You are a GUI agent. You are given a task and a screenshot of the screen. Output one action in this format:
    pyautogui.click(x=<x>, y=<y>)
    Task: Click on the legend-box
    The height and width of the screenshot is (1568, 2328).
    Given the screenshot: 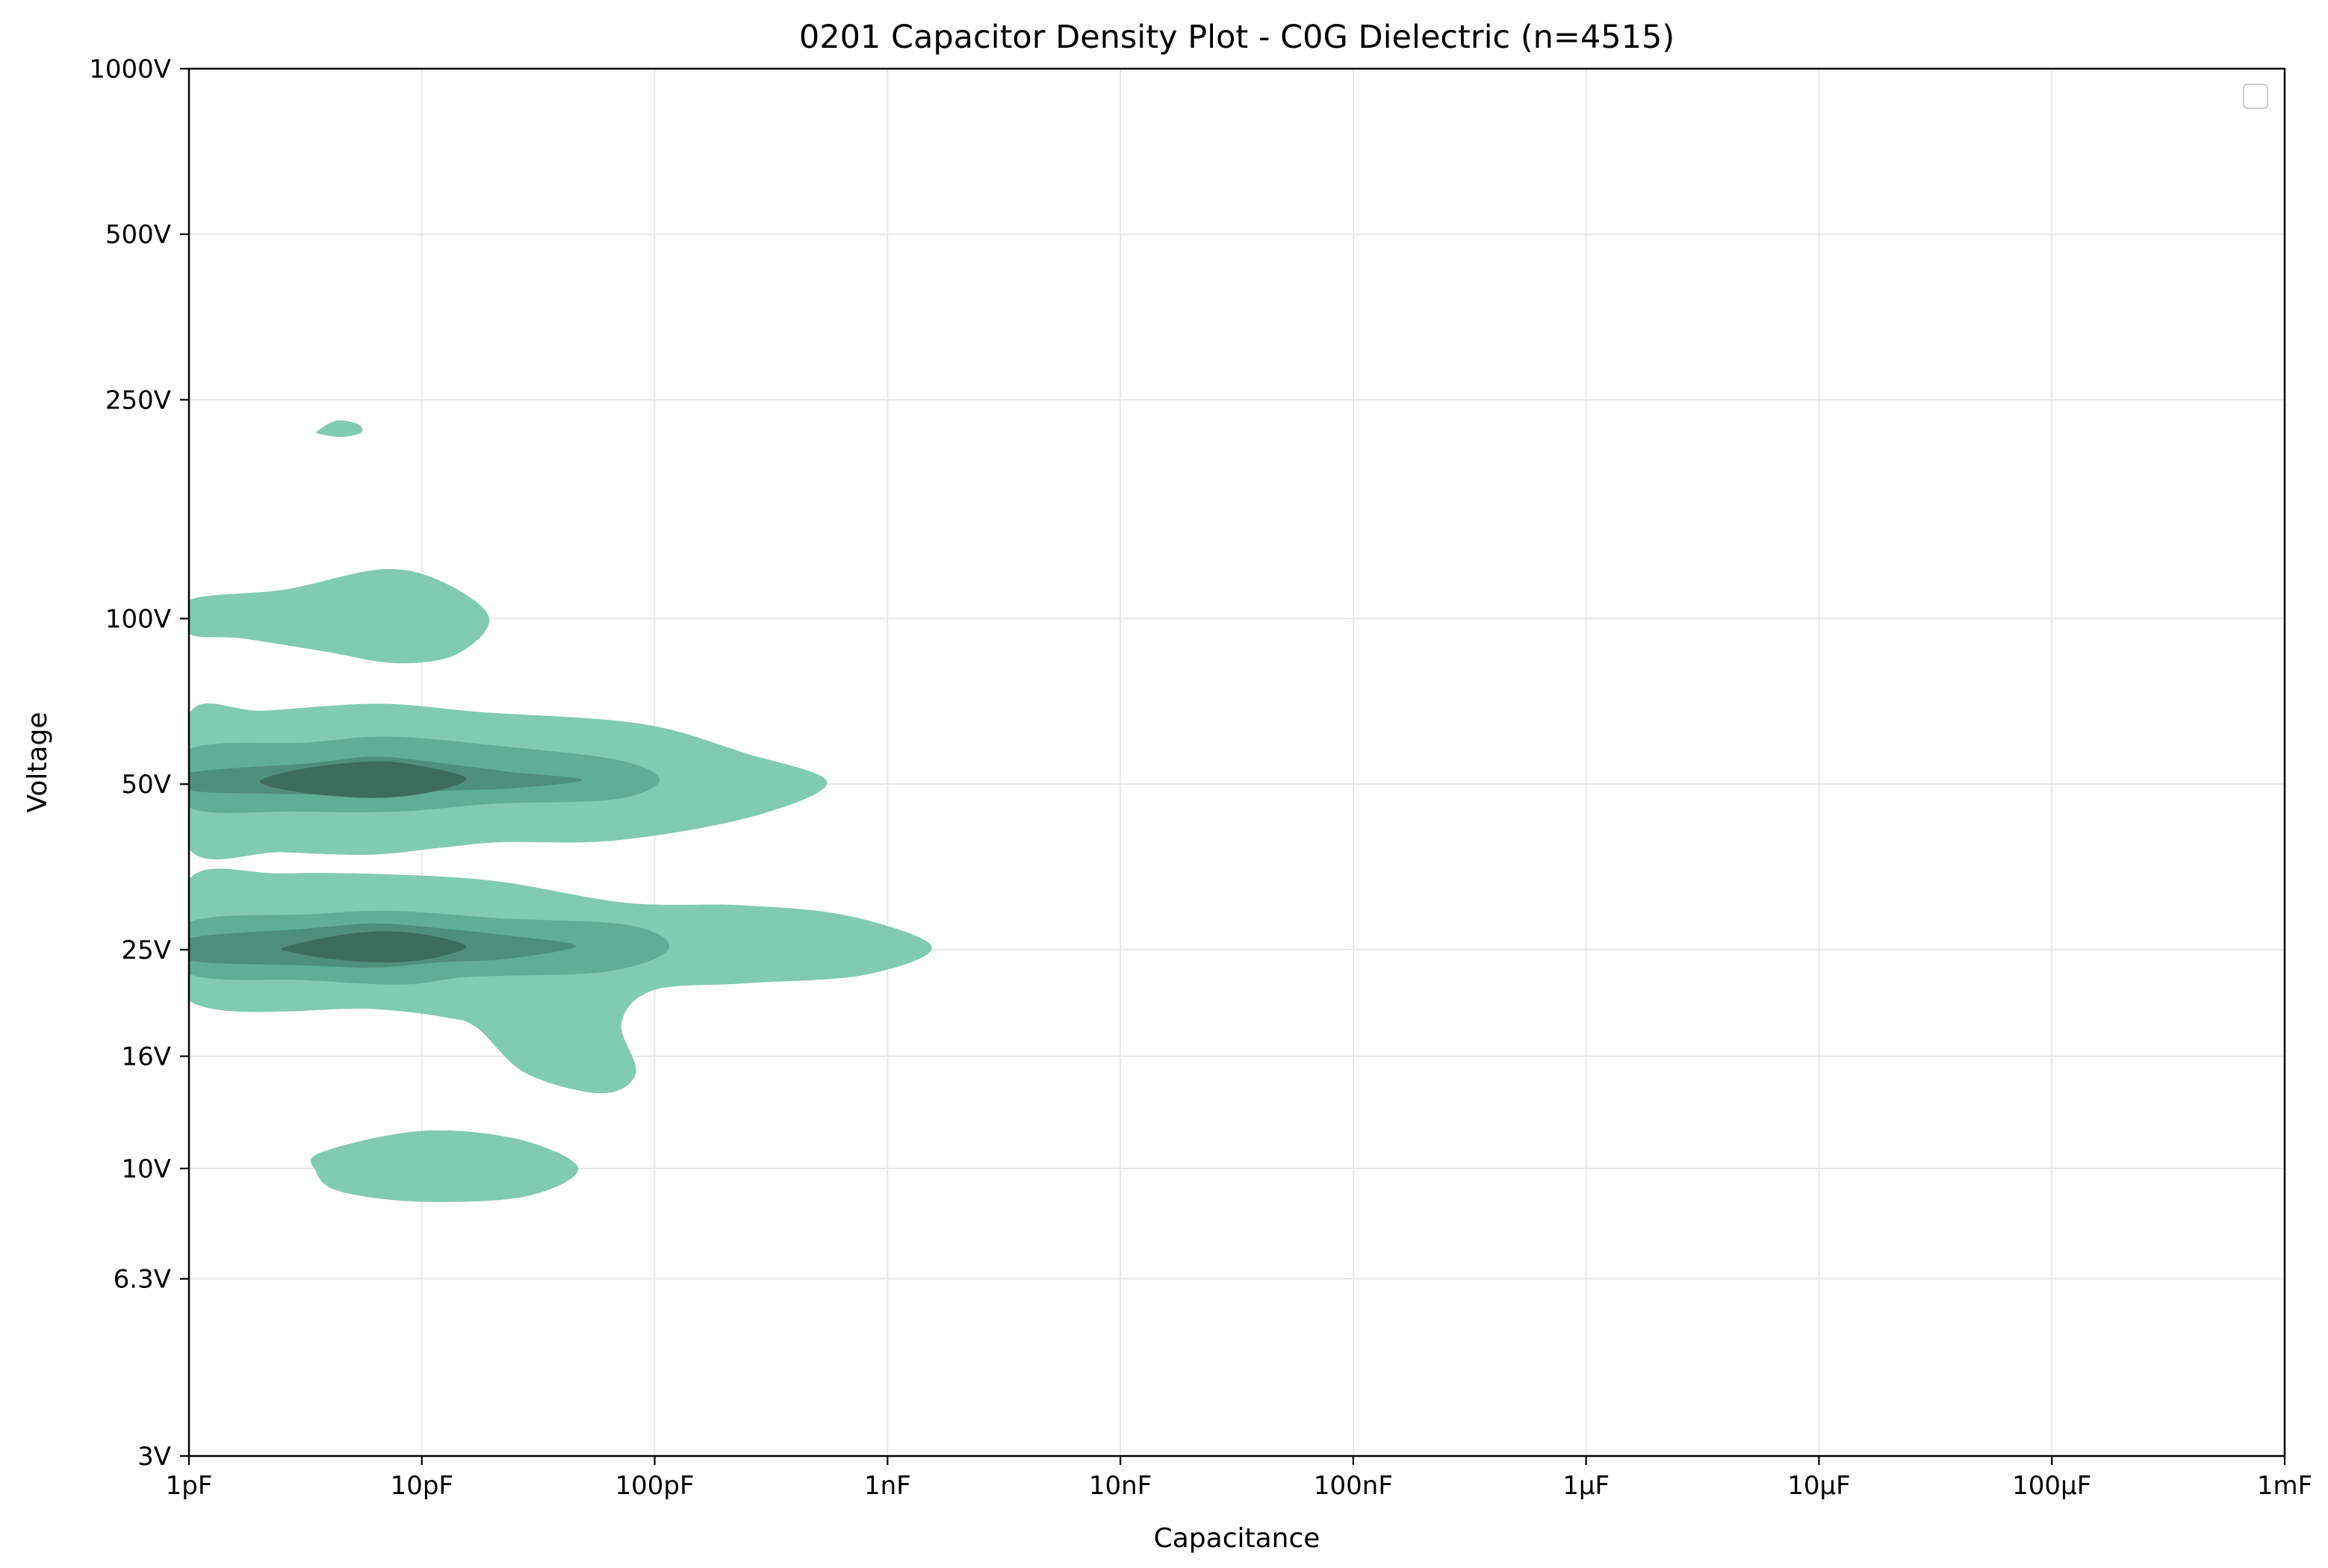 What is the action you would take?
    pyautogui.click(x=2255, y=96)
    